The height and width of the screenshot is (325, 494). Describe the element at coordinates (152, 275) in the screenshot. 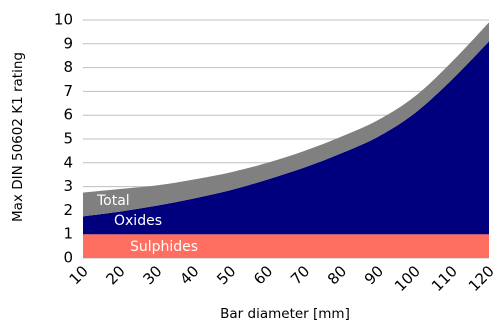

I see `x-tick-label: 30` at that location.